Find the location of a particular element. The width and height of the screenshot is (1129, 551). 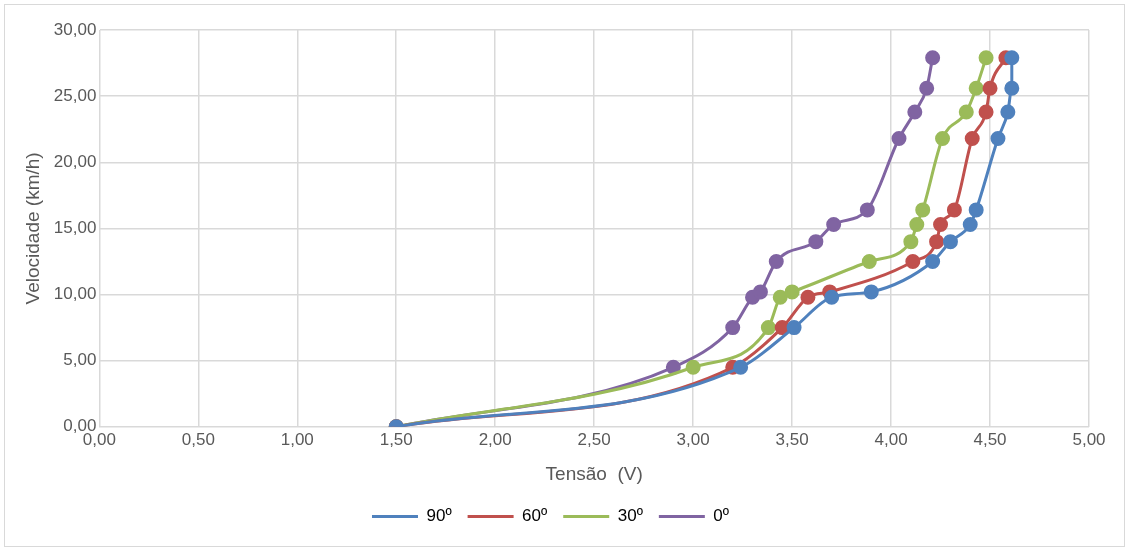

x-tick-label: 3,00 is located at coordinates (693, 439).